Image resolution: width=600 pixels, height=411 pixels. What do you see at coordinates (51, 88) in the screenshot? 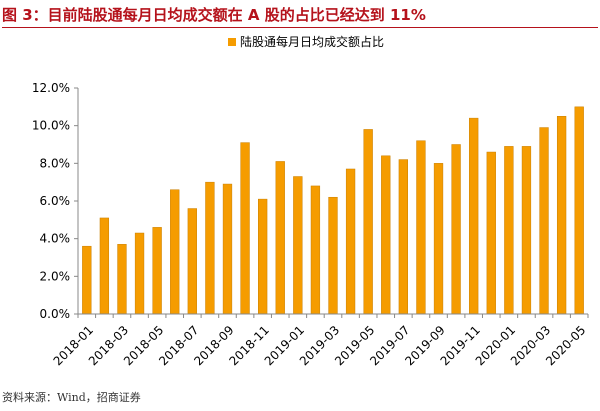
I see `y-tick-label: 12.0%` at bounding box center [51, 88].